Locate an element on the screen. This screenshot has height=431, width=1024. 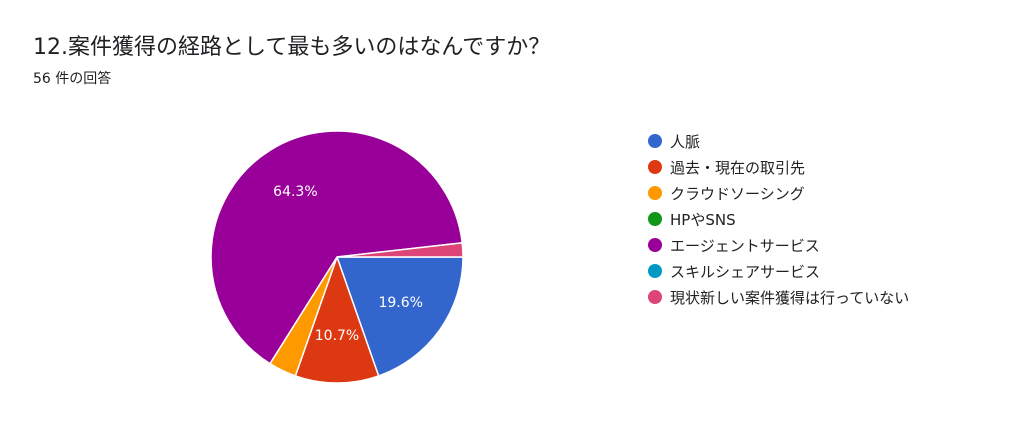
legend-item: HPやSNS is located at coordinates (778, 219).